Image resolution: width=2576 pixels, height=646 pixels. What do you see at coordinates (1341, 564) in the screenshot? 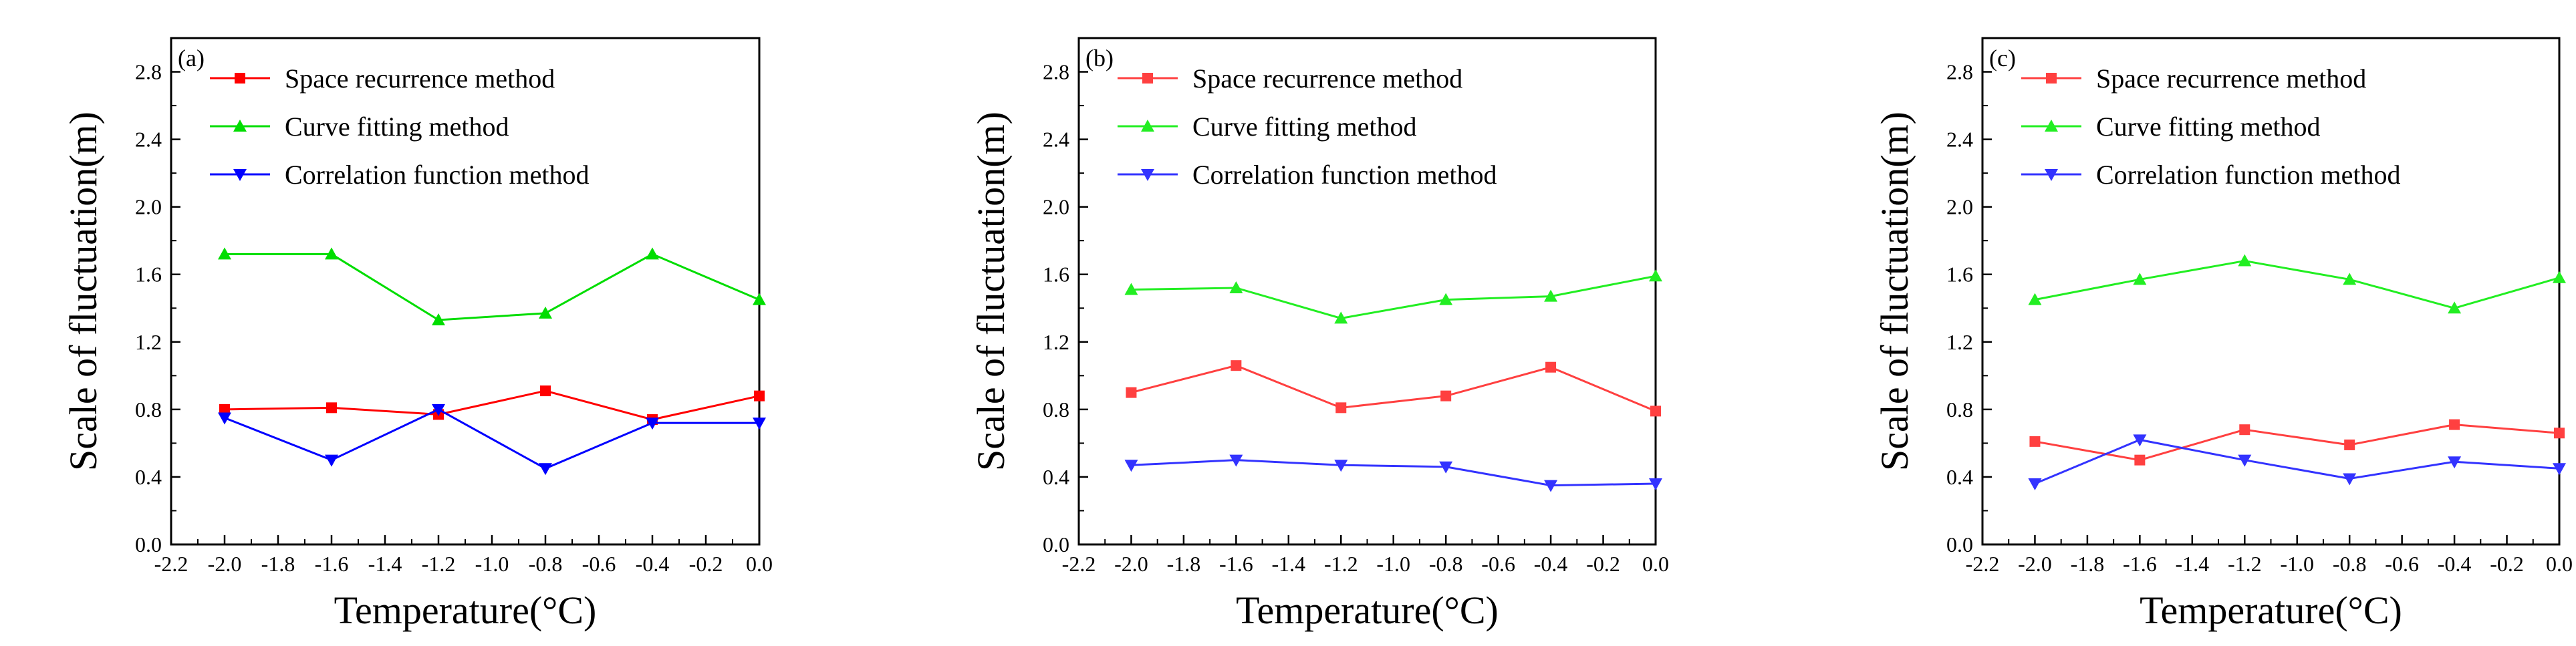
I see `x-tick-label: -1.2` at bounding box center [1341, 564].